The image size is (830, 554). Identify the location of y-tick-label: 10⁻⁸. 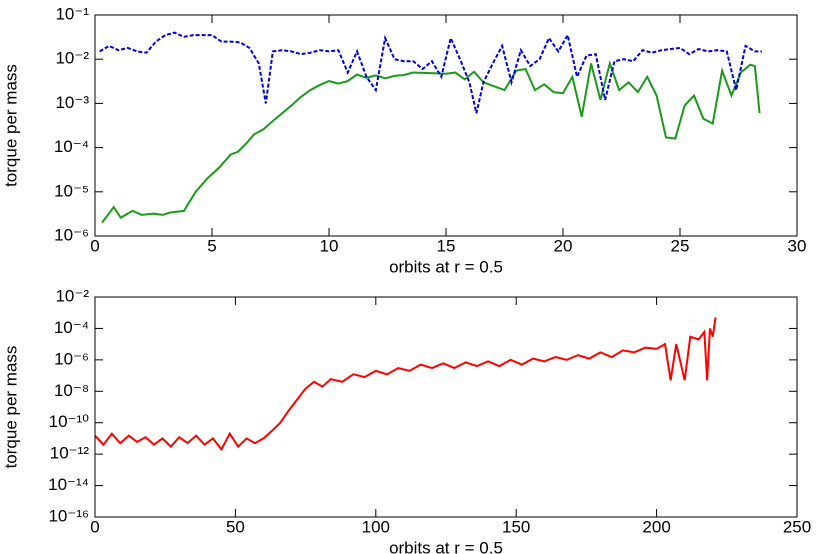
(71, 390).